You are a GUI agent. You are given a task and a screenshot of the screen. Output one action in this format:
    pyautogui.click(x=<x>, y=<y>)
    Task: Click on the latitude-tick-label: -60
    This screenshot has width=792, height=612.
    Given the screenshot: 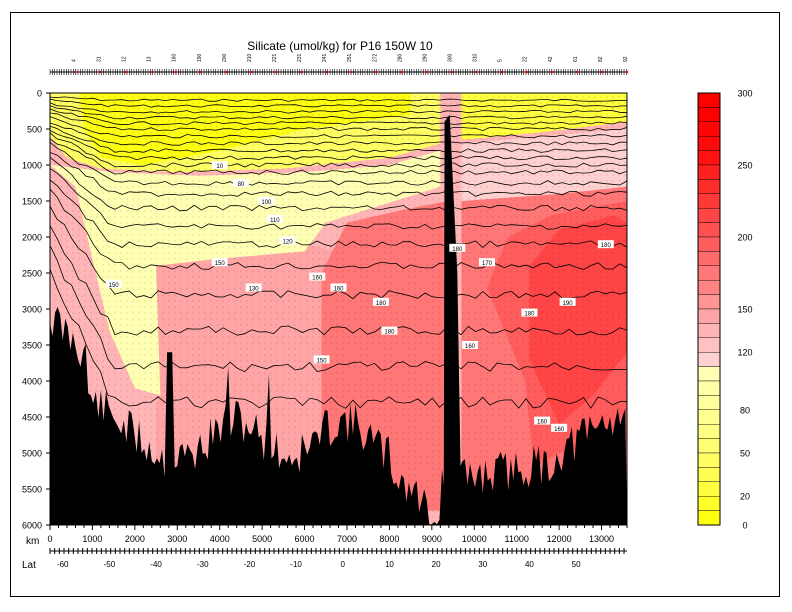 What is the action you would take?
    pyautogui.click(x=63, y=564)
    